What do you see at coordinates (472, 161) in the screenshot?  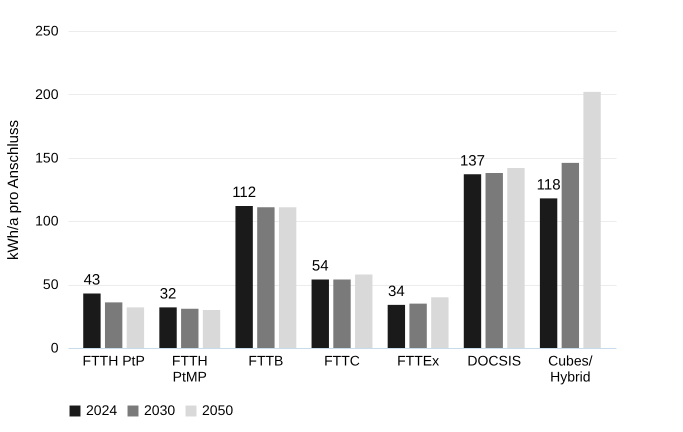 I see `data-label: 137` at bounding box center [472, 161].